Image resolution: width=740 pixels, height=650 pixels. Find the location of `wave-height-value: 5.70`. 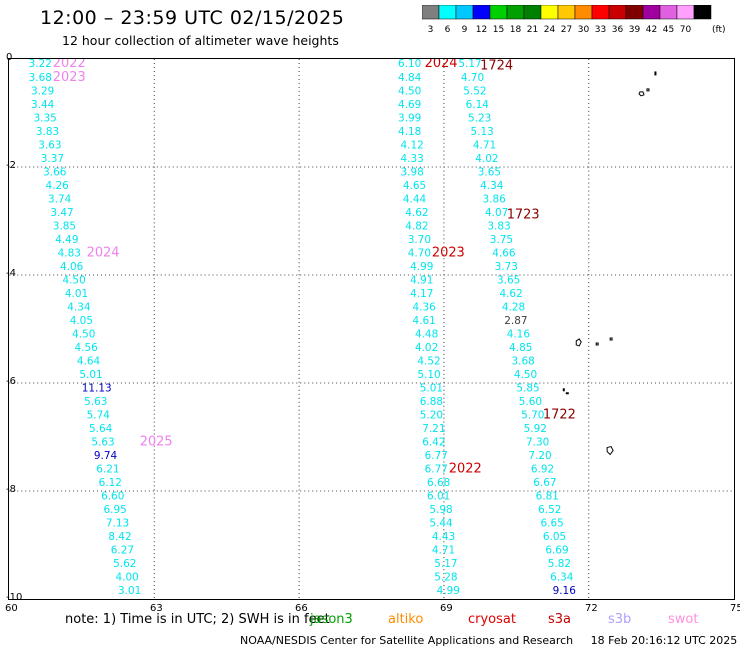

wave-height-value: 5.70 is located at coordinates (532, 415).